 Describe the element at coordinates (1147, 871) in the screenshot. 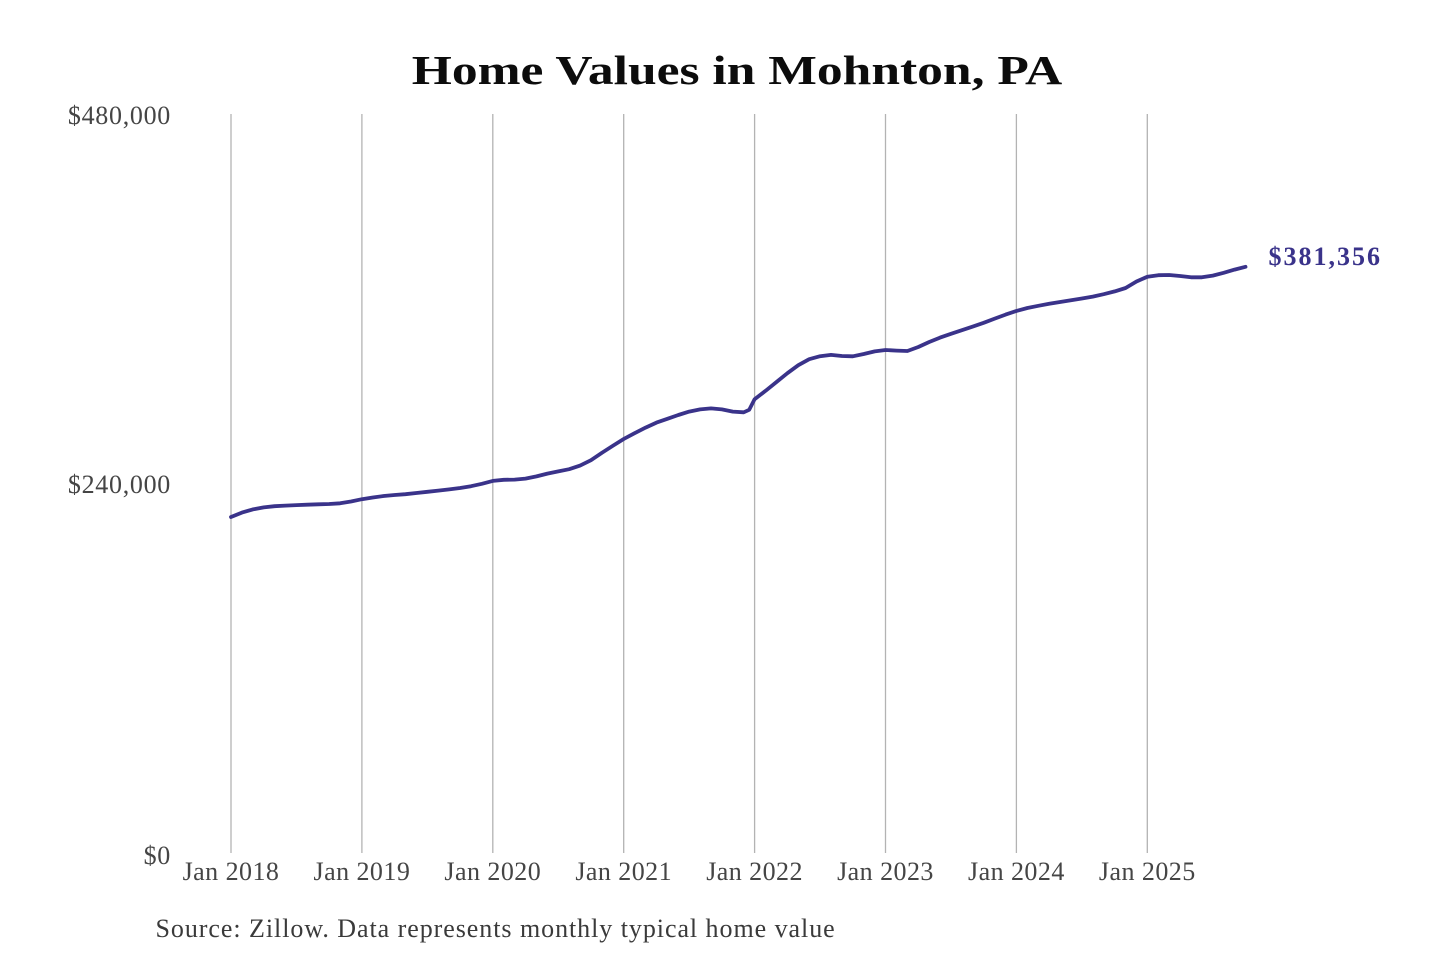

I see `svg-text: Jan 2025` at that location.